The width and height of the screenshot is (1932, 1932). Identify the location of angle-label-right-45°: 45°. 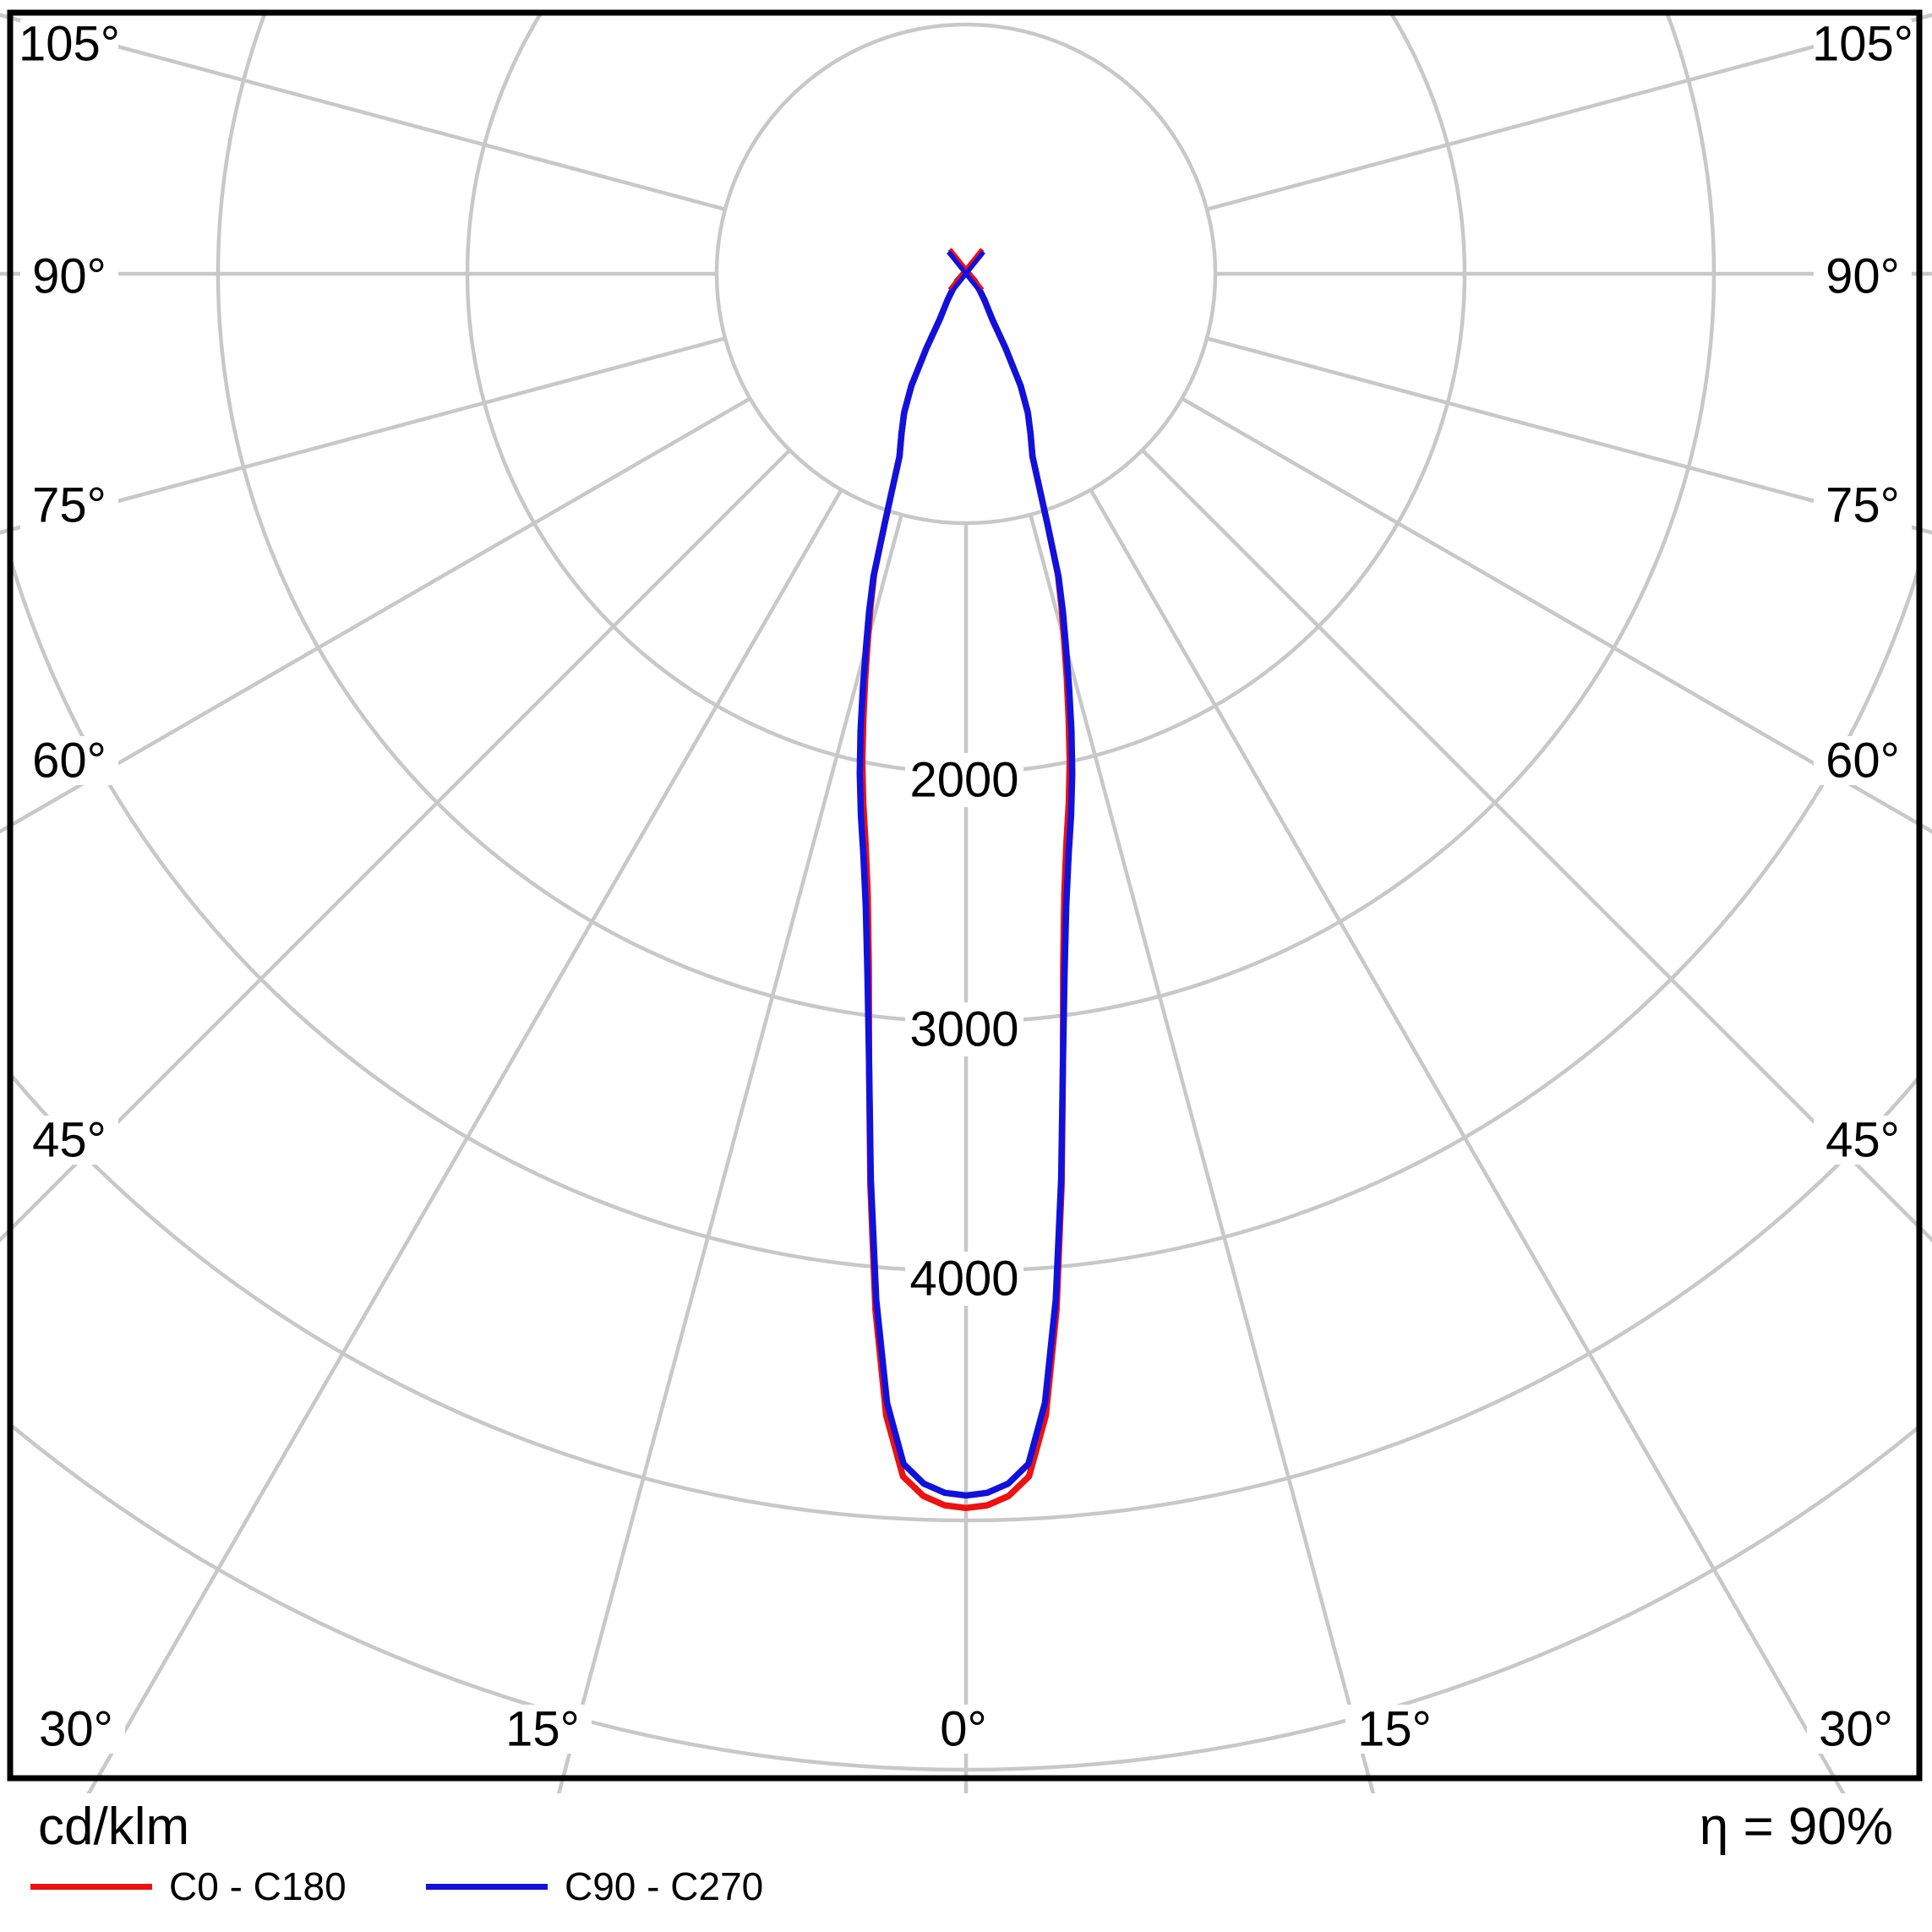
(1863, 1140).